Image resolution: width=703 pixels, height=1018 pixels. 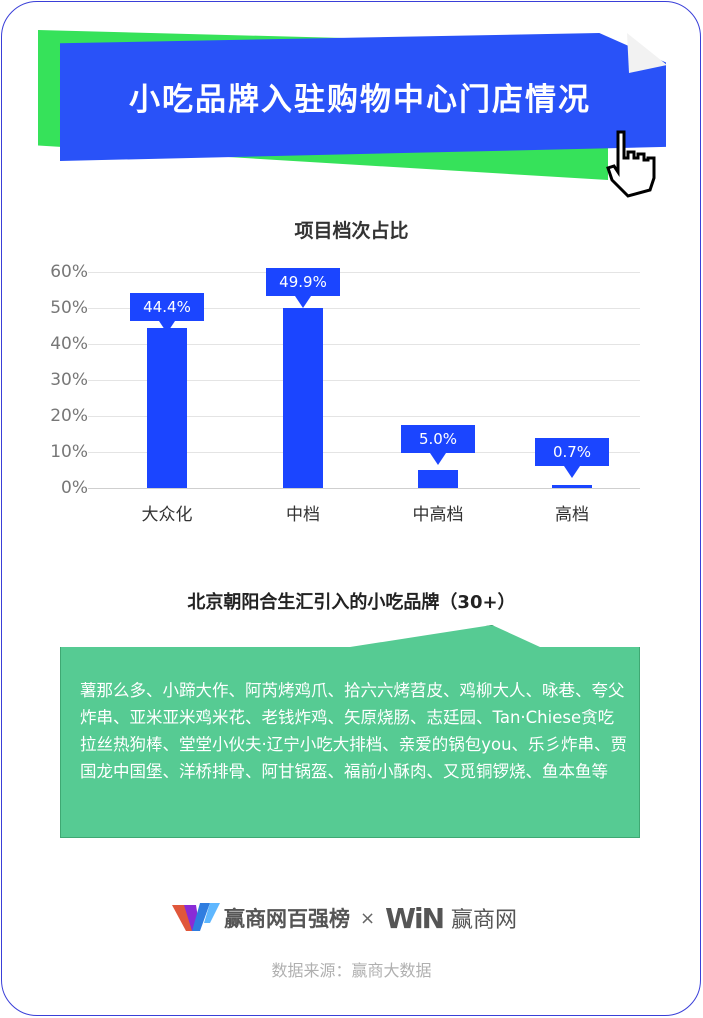 What do you see at coordinates (438, 515) in the screenshot?
I see `x-tick-label: 中高档` at bounding box center [438, 515].